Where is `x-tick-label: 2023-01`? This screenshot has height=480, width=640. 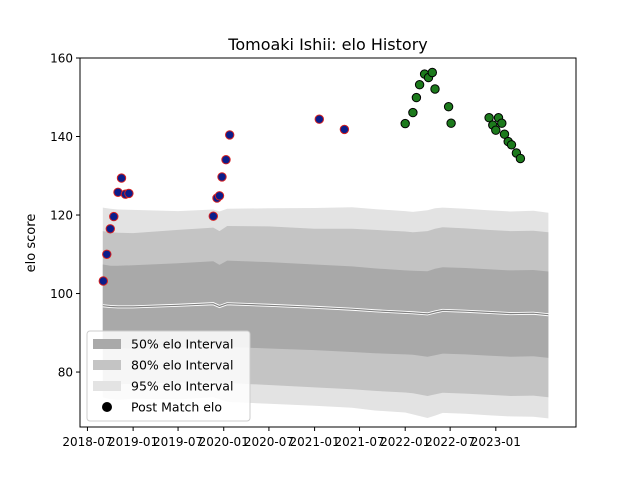
x-tick-label: 2023-01 is located at coordinates (496, 442).